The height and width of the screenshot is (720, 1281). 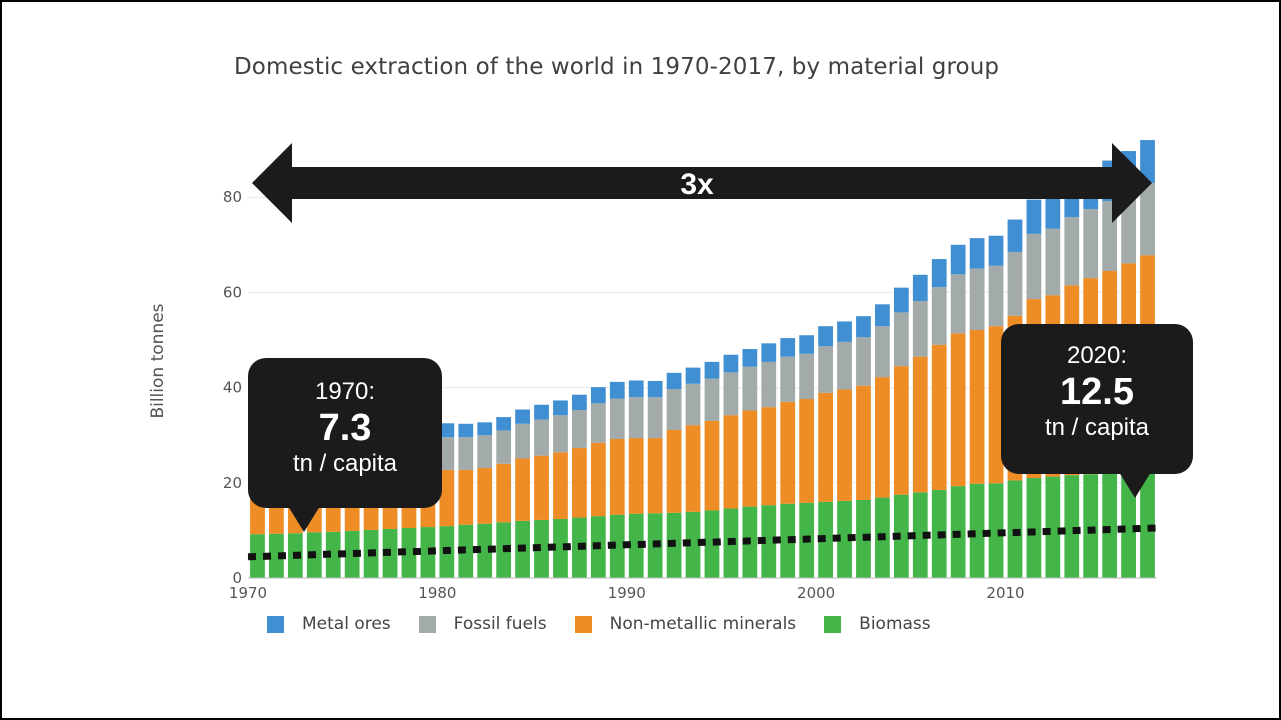 I want to click on bar-metal-ores-1996, so click(x=750, y=358).